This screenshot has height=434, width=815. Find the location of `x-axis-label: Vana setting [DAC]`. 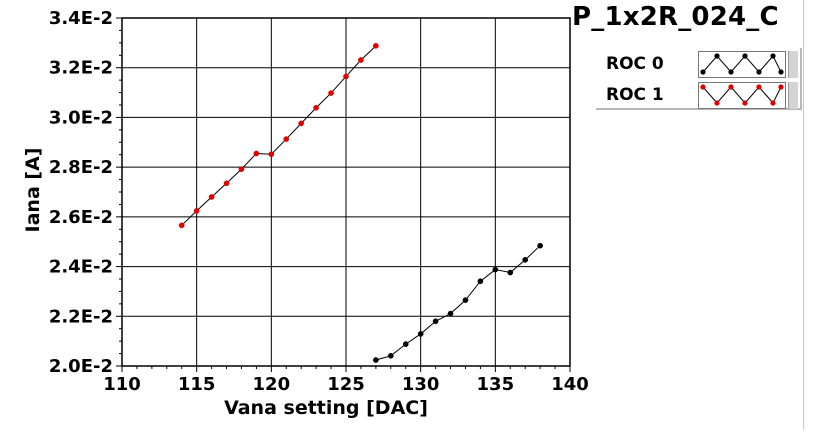

x-axis-label: Vana setting [DAC] is located at coordinates (326, 408).